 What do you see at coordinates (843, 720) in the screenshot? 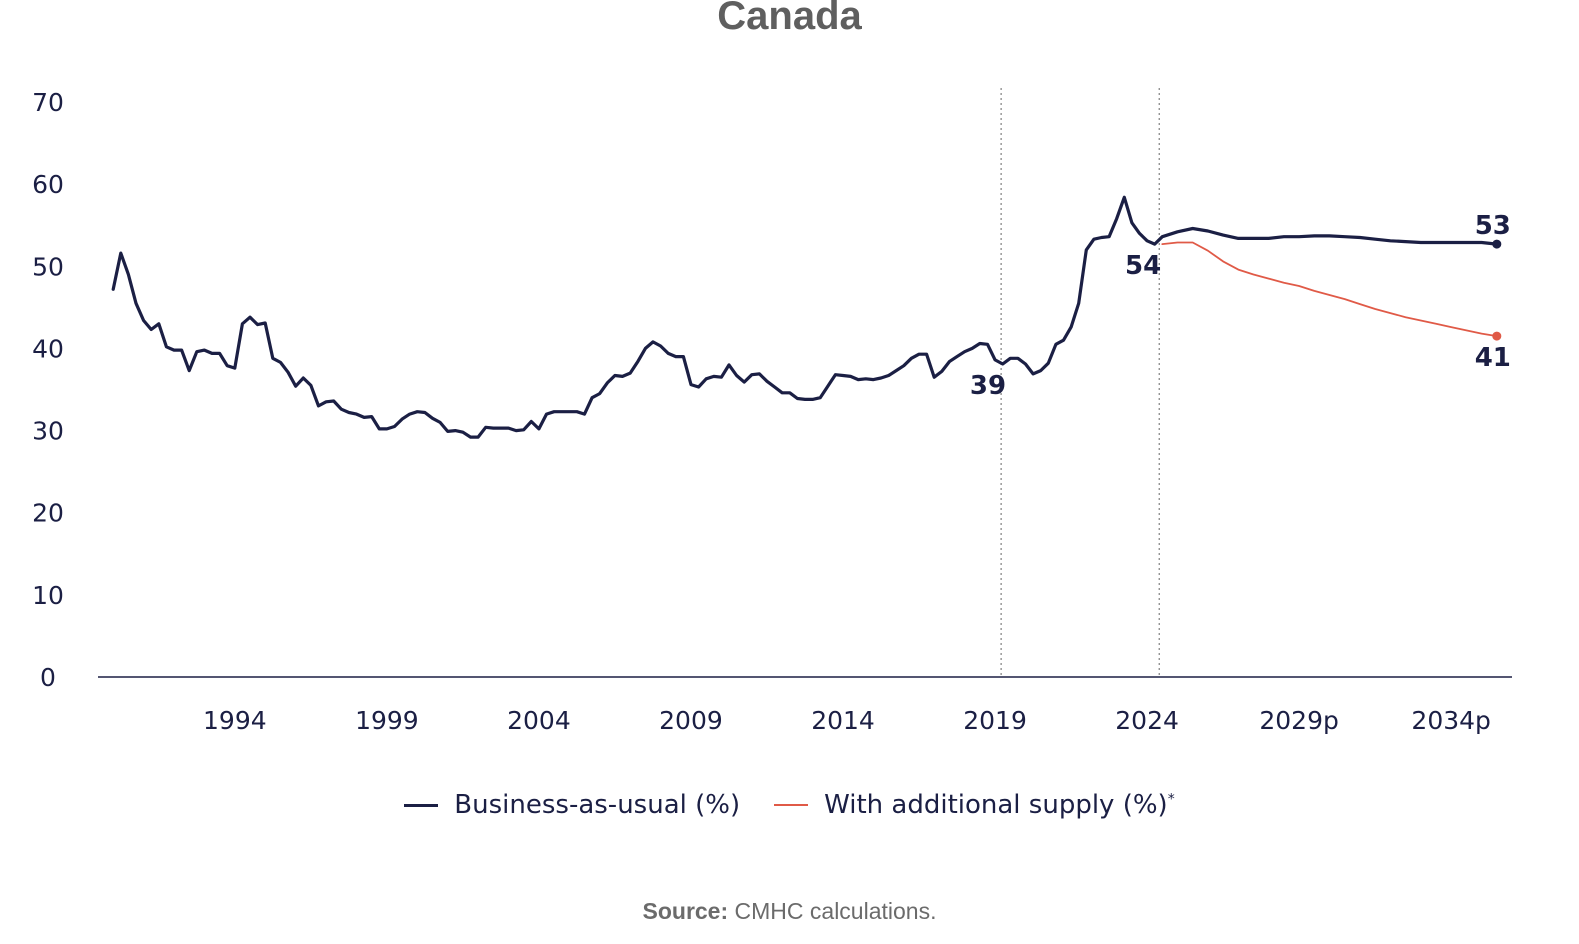
I see `x-tick-label-2014: 2014` at bounding box center [843, 720].